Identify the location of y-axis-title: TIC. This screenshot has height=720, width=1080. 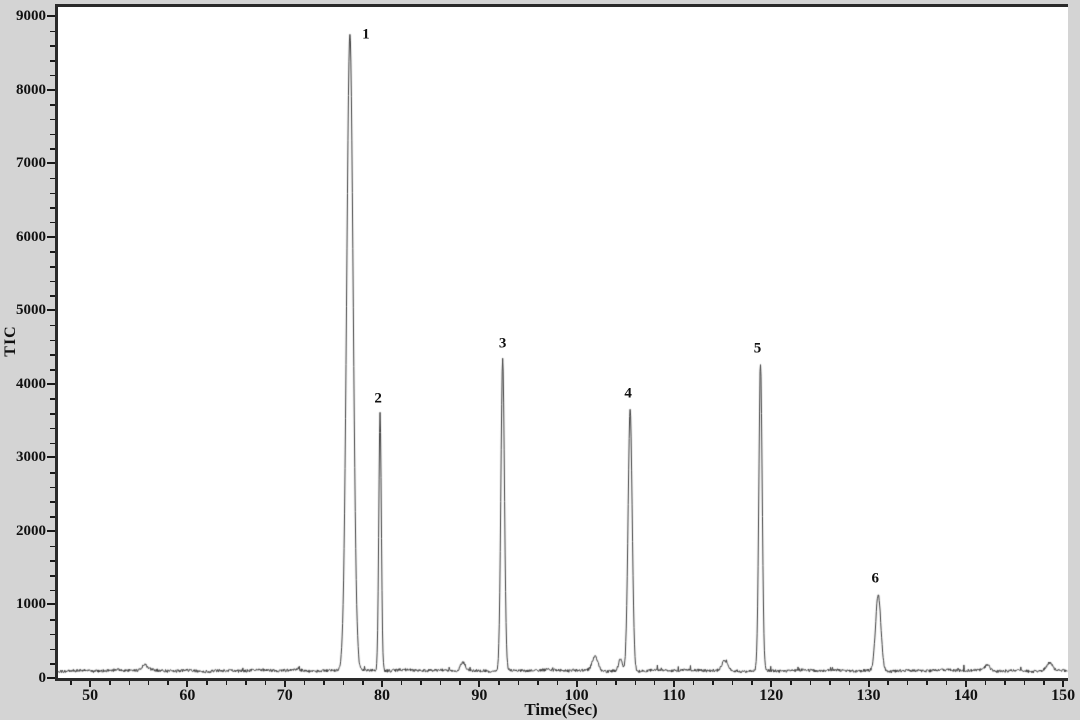
(10, 341).